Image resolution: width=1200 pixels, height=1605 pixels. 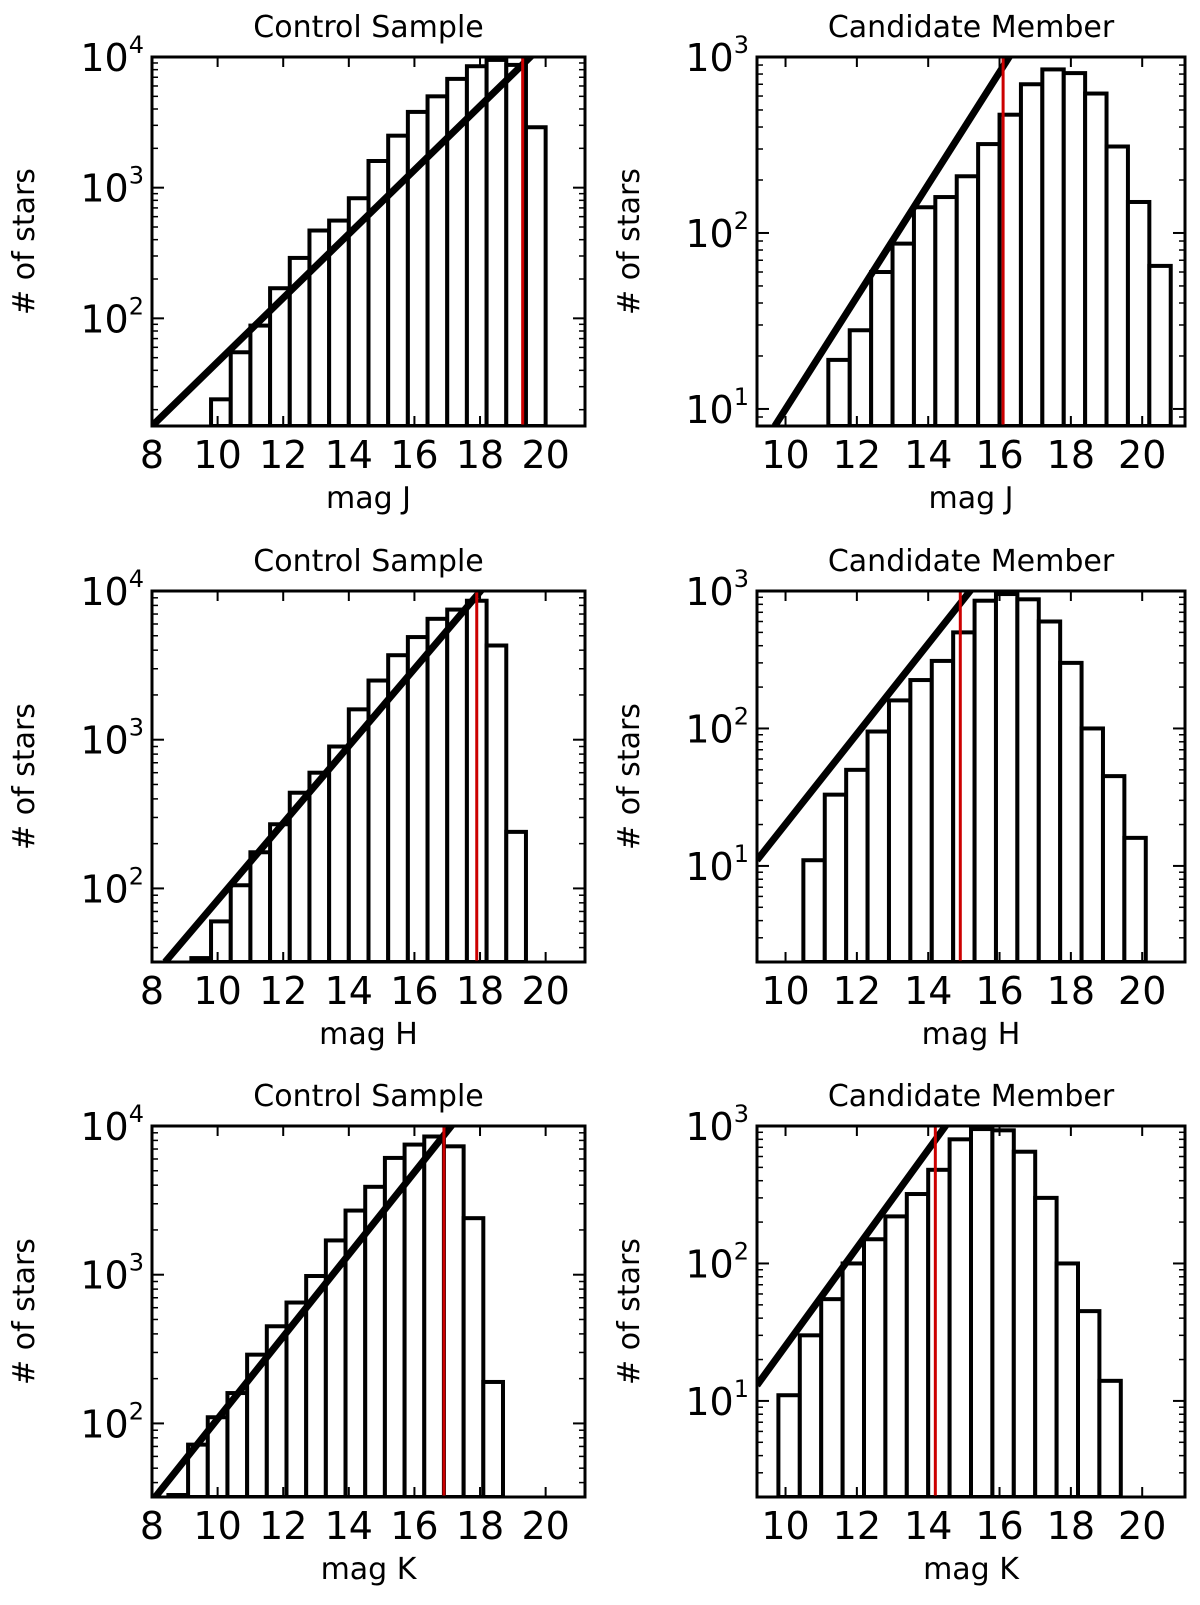 I want to click on x-tick-label: 8, so click(x=152, y=455).